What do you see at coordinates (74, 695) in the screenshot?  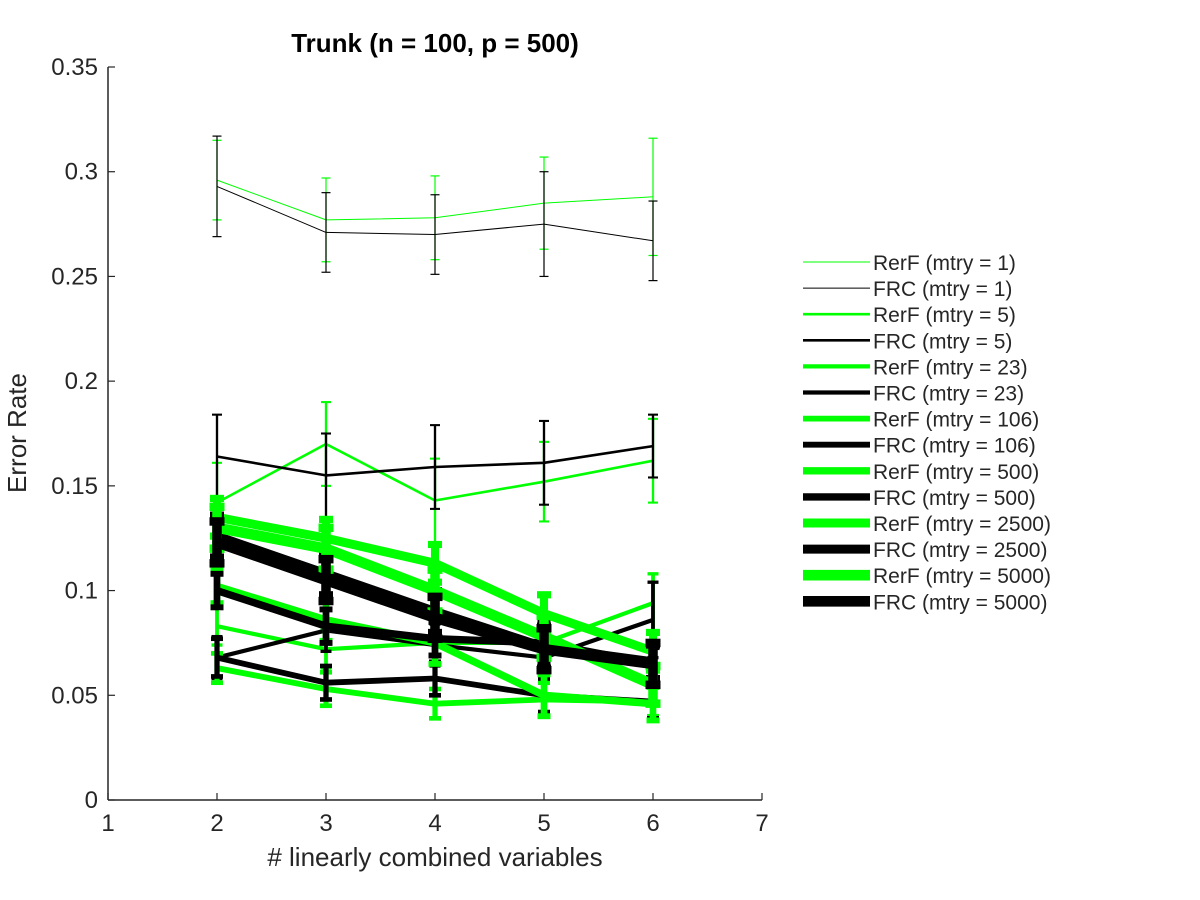 I see `y-tick-label: 0.05` at bounding box center [74, 695].